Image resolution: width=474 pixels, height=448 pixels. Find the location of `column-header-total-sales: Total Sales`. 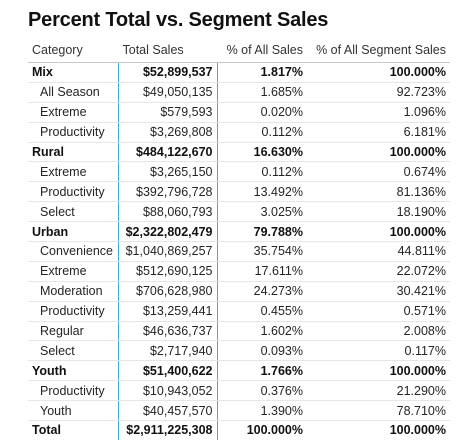

column-header-total-sales: Total Sales is located at coordinates (167, 50).